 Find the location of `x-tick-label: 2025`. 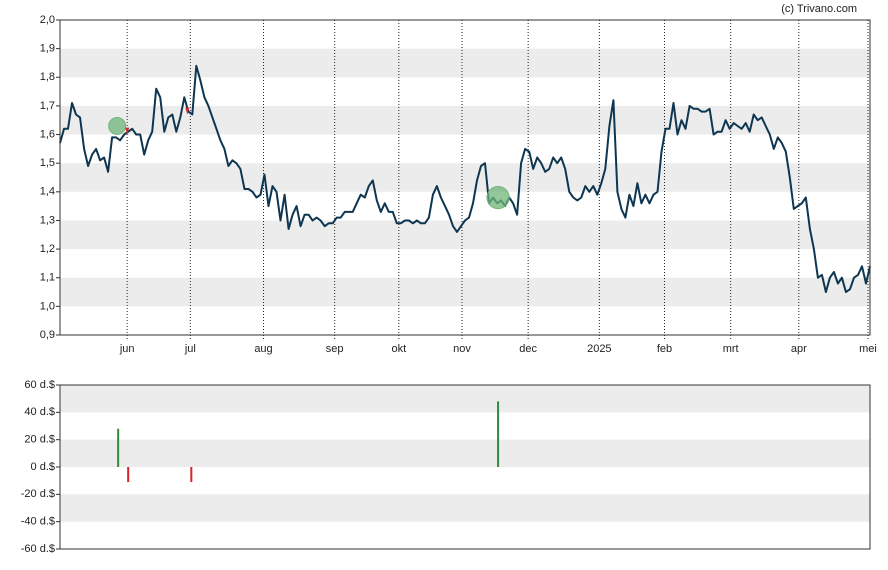

x-tick-label: 2025 is located at coordinates (599, 349).